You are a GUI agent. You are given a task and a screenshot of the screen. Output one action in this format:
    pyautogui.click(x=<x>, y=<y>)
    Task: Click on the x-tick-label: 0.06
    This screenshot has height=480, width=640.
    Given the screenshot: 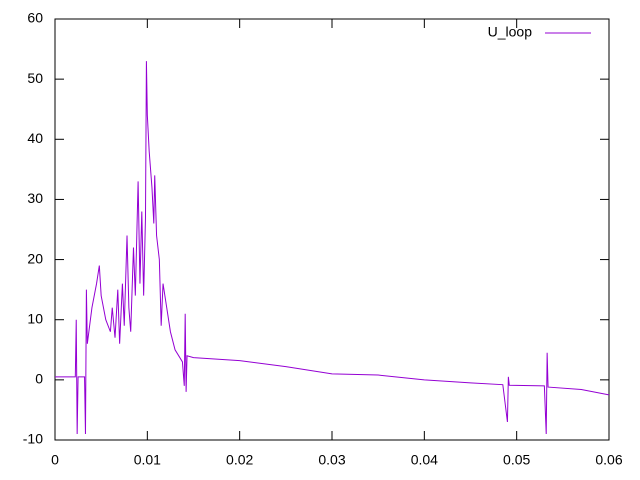 What is the action you would take?
    pyautogui.click(x=608, y=460)
    